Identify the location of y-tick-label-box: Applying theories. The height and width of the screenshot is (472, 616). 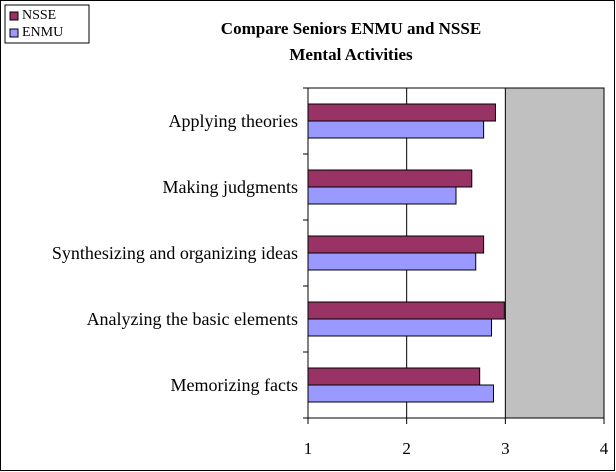
(149, 121).